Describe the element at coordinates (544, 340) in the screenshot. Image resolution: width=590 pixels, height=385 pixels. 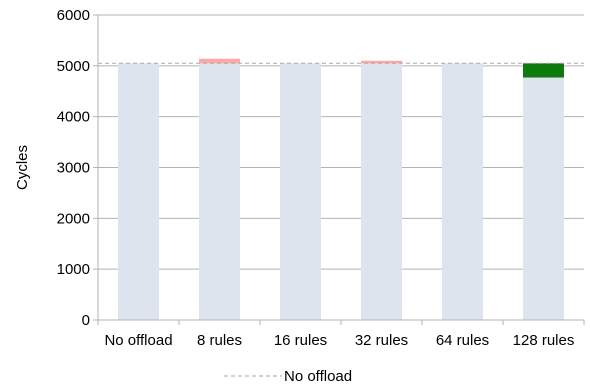
I see `x-tick-label-128-rules: 128 rules` at that location.